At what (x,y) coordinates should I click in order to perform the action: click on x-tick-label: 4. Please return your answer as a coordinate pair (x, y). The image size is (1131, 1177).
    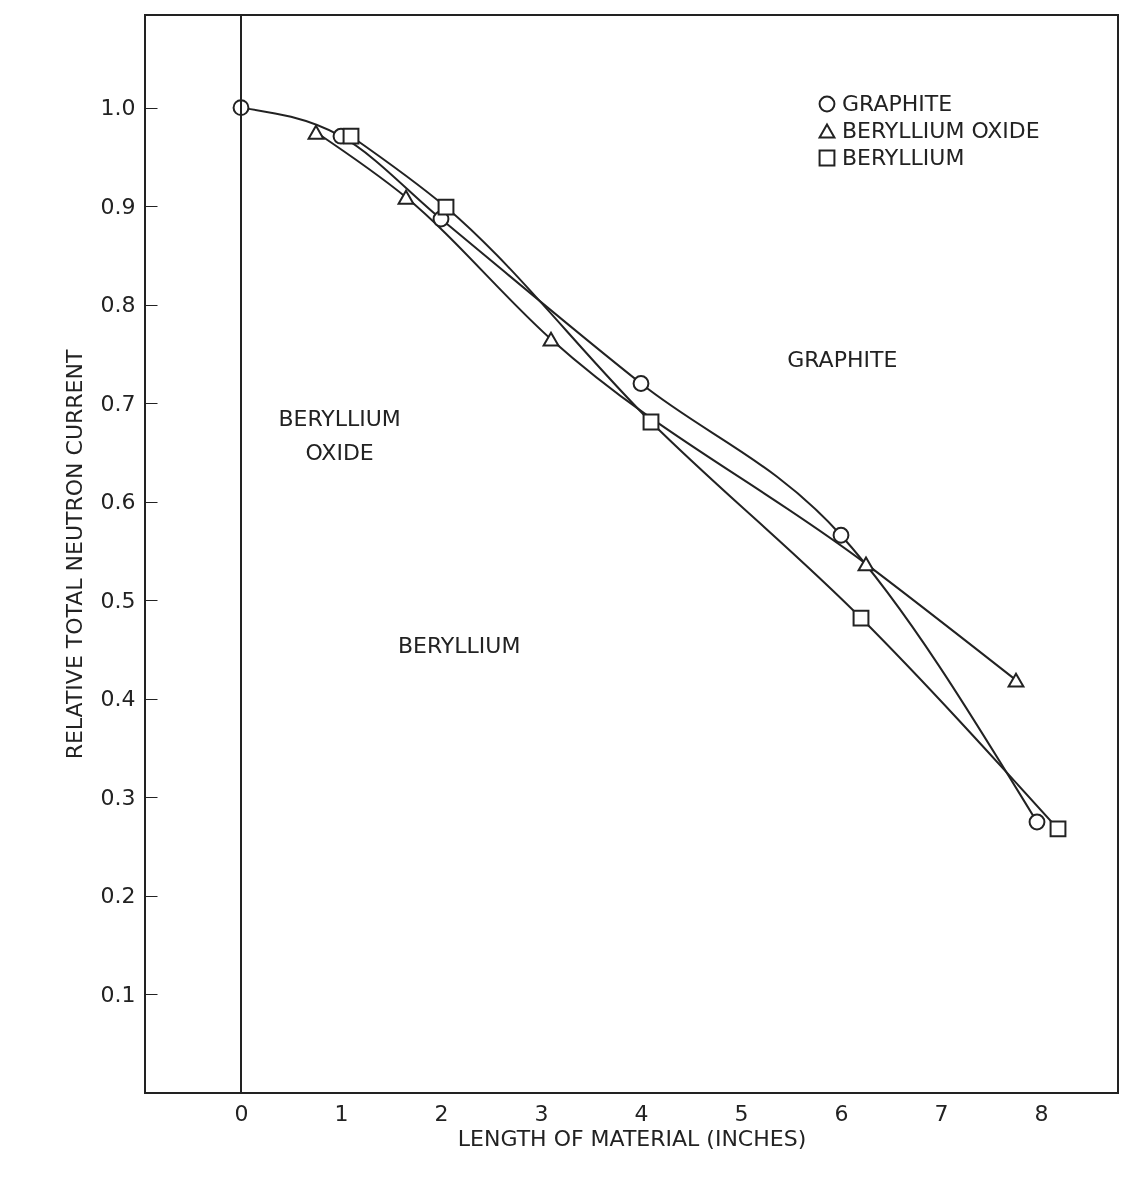
    Looking at the image, I should click on (641, 1113).